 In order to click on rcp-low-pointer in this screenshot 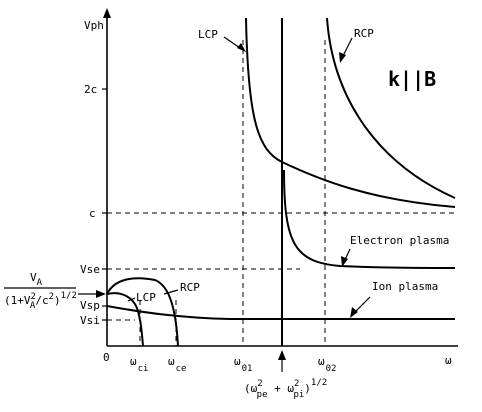, I will do `click(171, 292)`.